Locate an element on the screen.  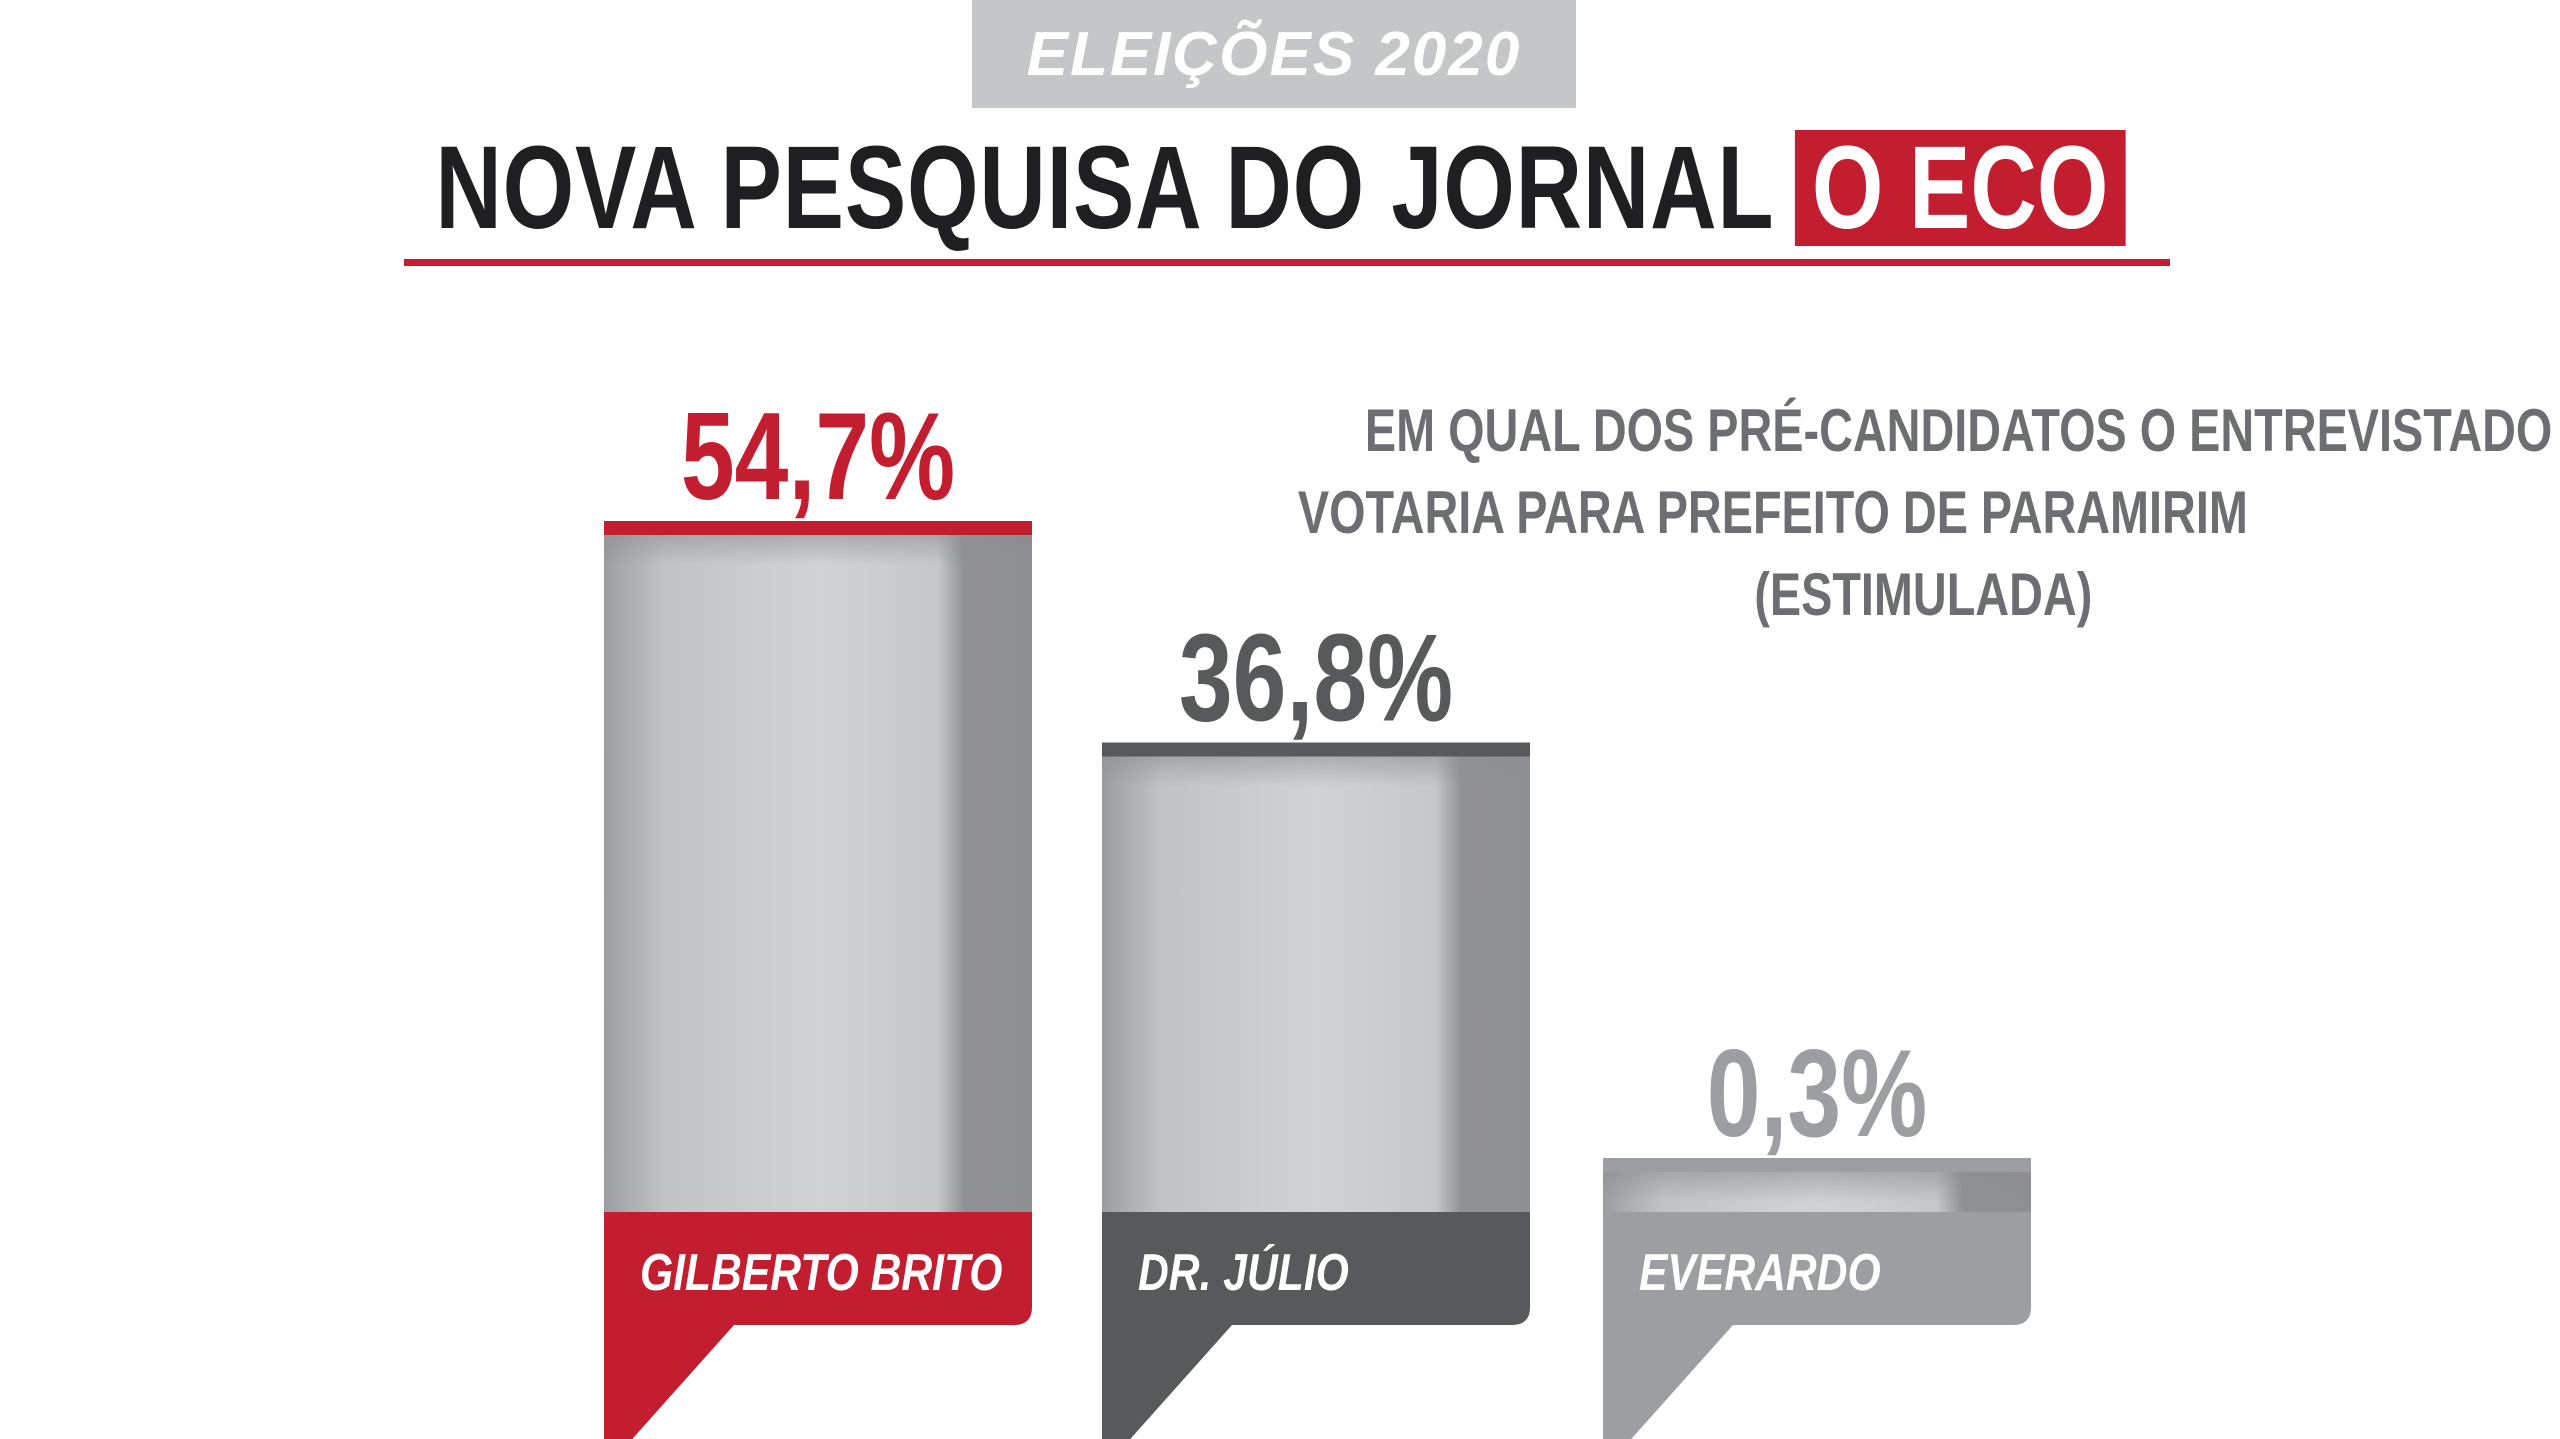
header-rule is located at coordinates (1287, 262).